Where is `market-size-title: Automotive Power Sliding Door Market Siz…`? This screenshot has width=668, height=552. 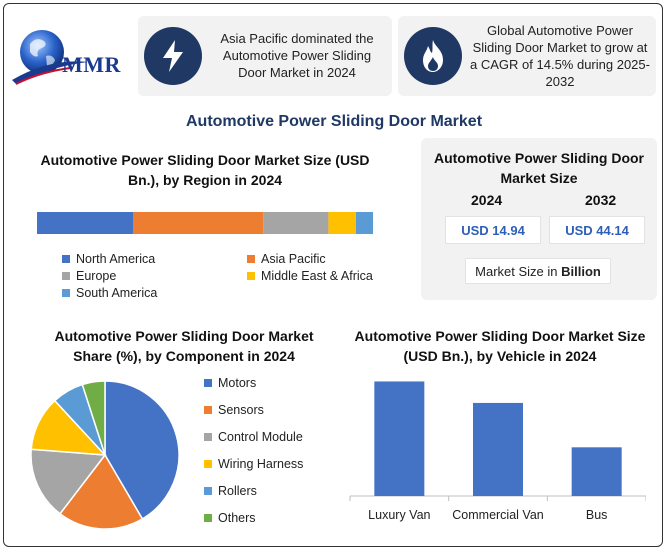
market-size-title: Automotive Power Sliding Door Market Siz… is located at coordinates (538, 168).